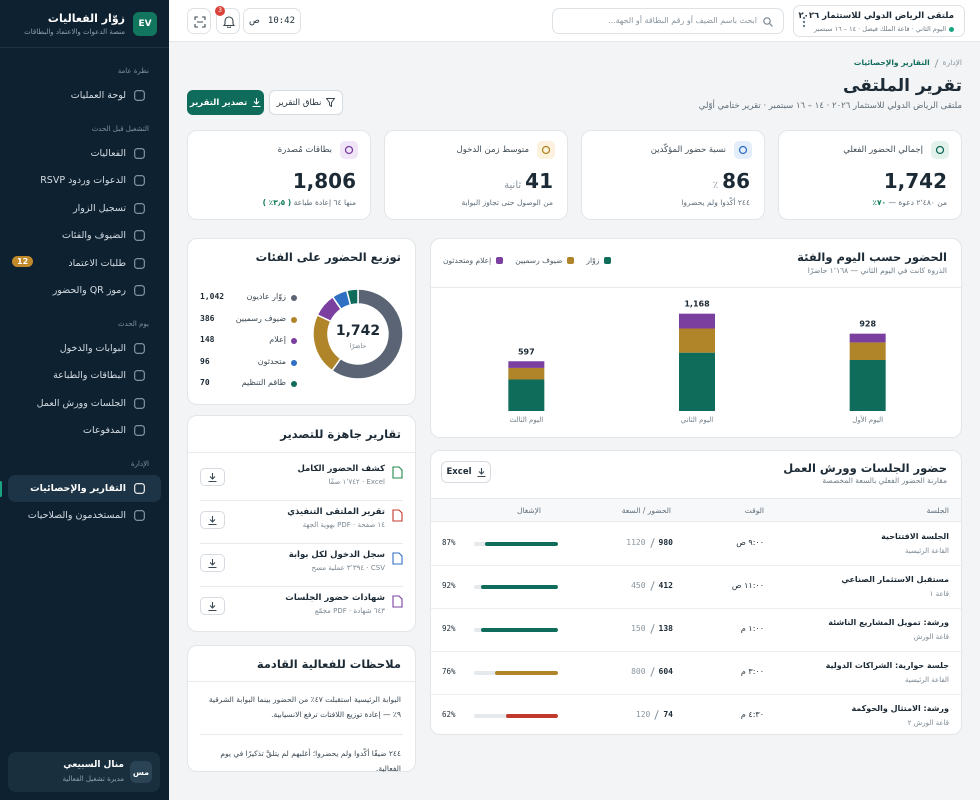 This screenshot has height=800, width=980. Describe the element at coordinates (952, 62) in the screenshot. I see `crumb: الإدارة` at that location.